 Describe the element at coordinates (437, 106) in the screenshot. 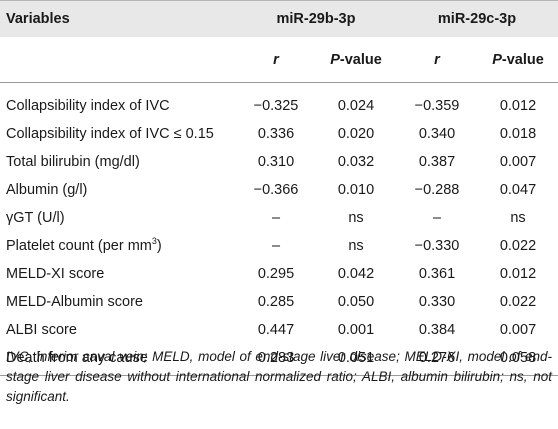

I see `cell-r2: −0.359` at that location.